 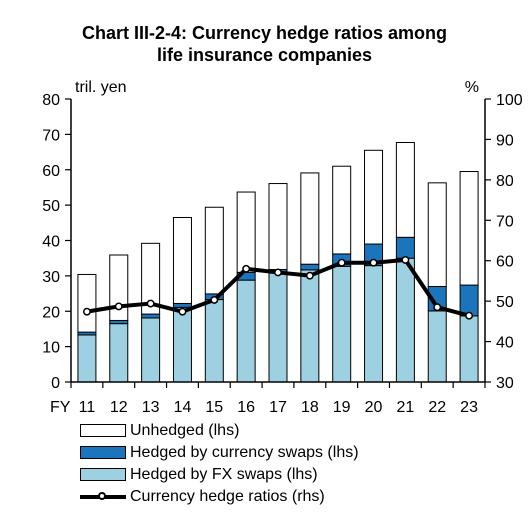 What do you see at coordinates (278, 407) in the screenshot?
I see `x-tick-label-17: 17` at bounding box center [278, 407].